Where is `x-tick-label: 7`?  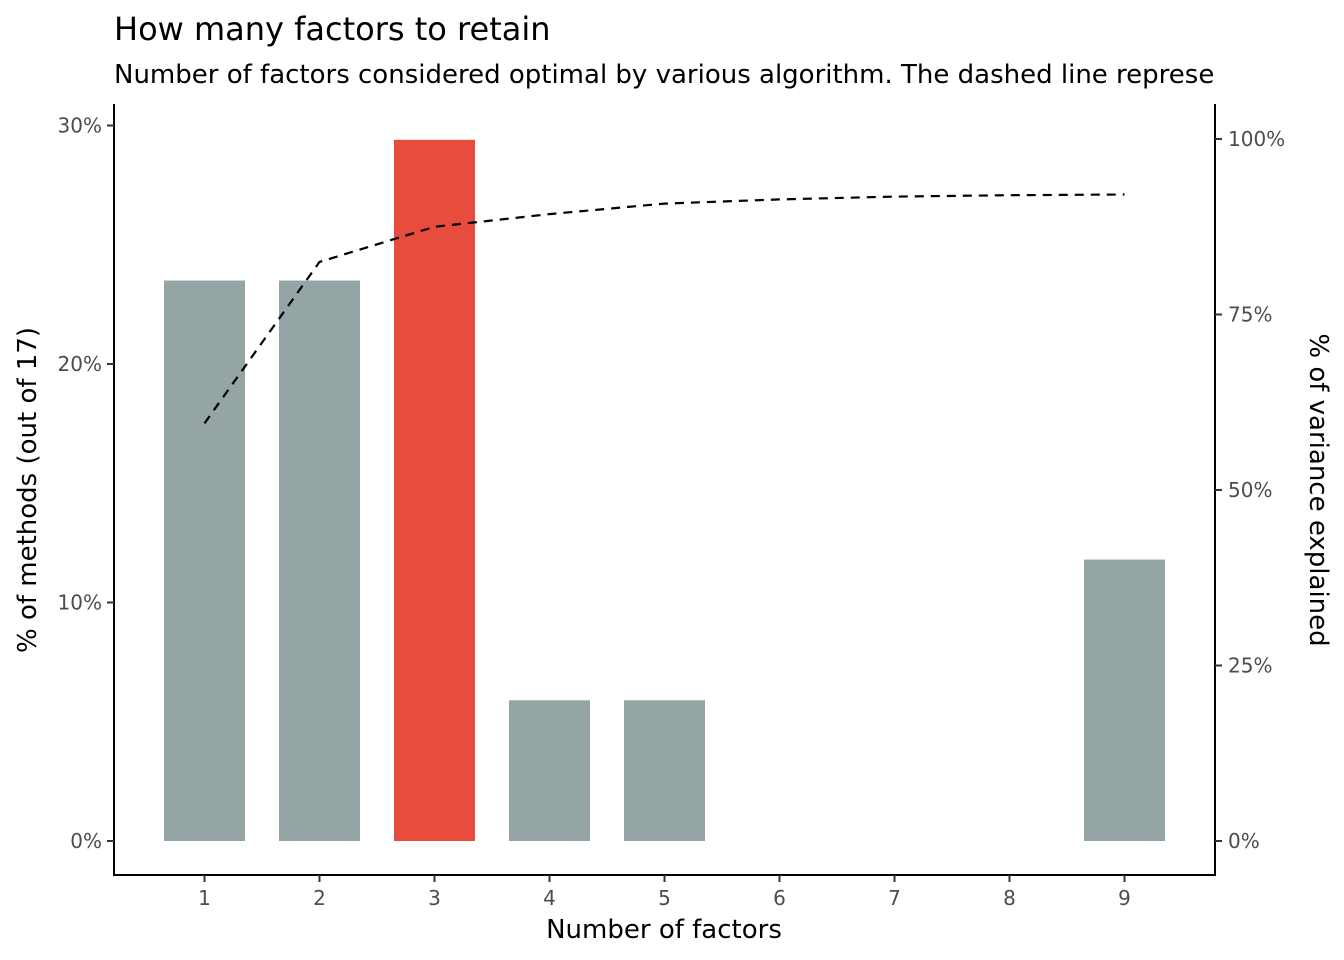
x-tick-label: 7 is located at coordinates (894, 898).